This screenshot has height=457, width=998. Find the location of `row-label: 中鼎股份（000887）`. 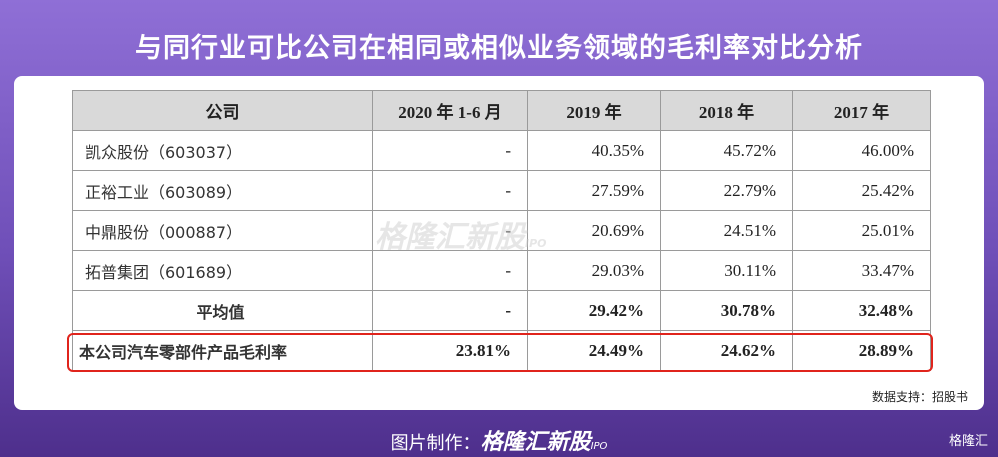

row-label: 中鼎股份（000887） is located at coordinates (222, 230).